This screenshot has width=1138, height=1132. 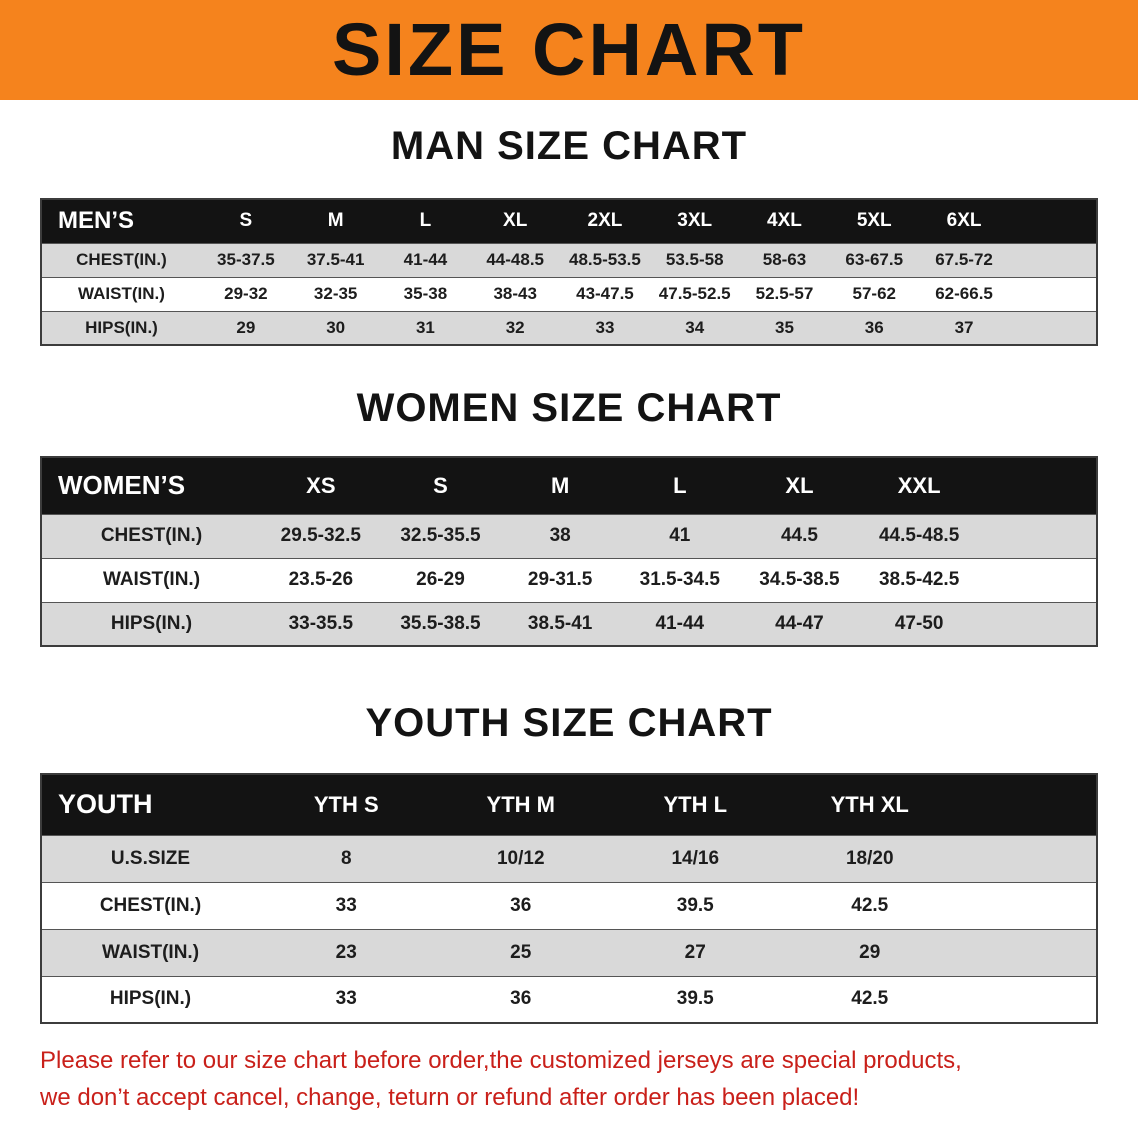 I want to click on size-value-cell: 37, so click(x=964, y=328).